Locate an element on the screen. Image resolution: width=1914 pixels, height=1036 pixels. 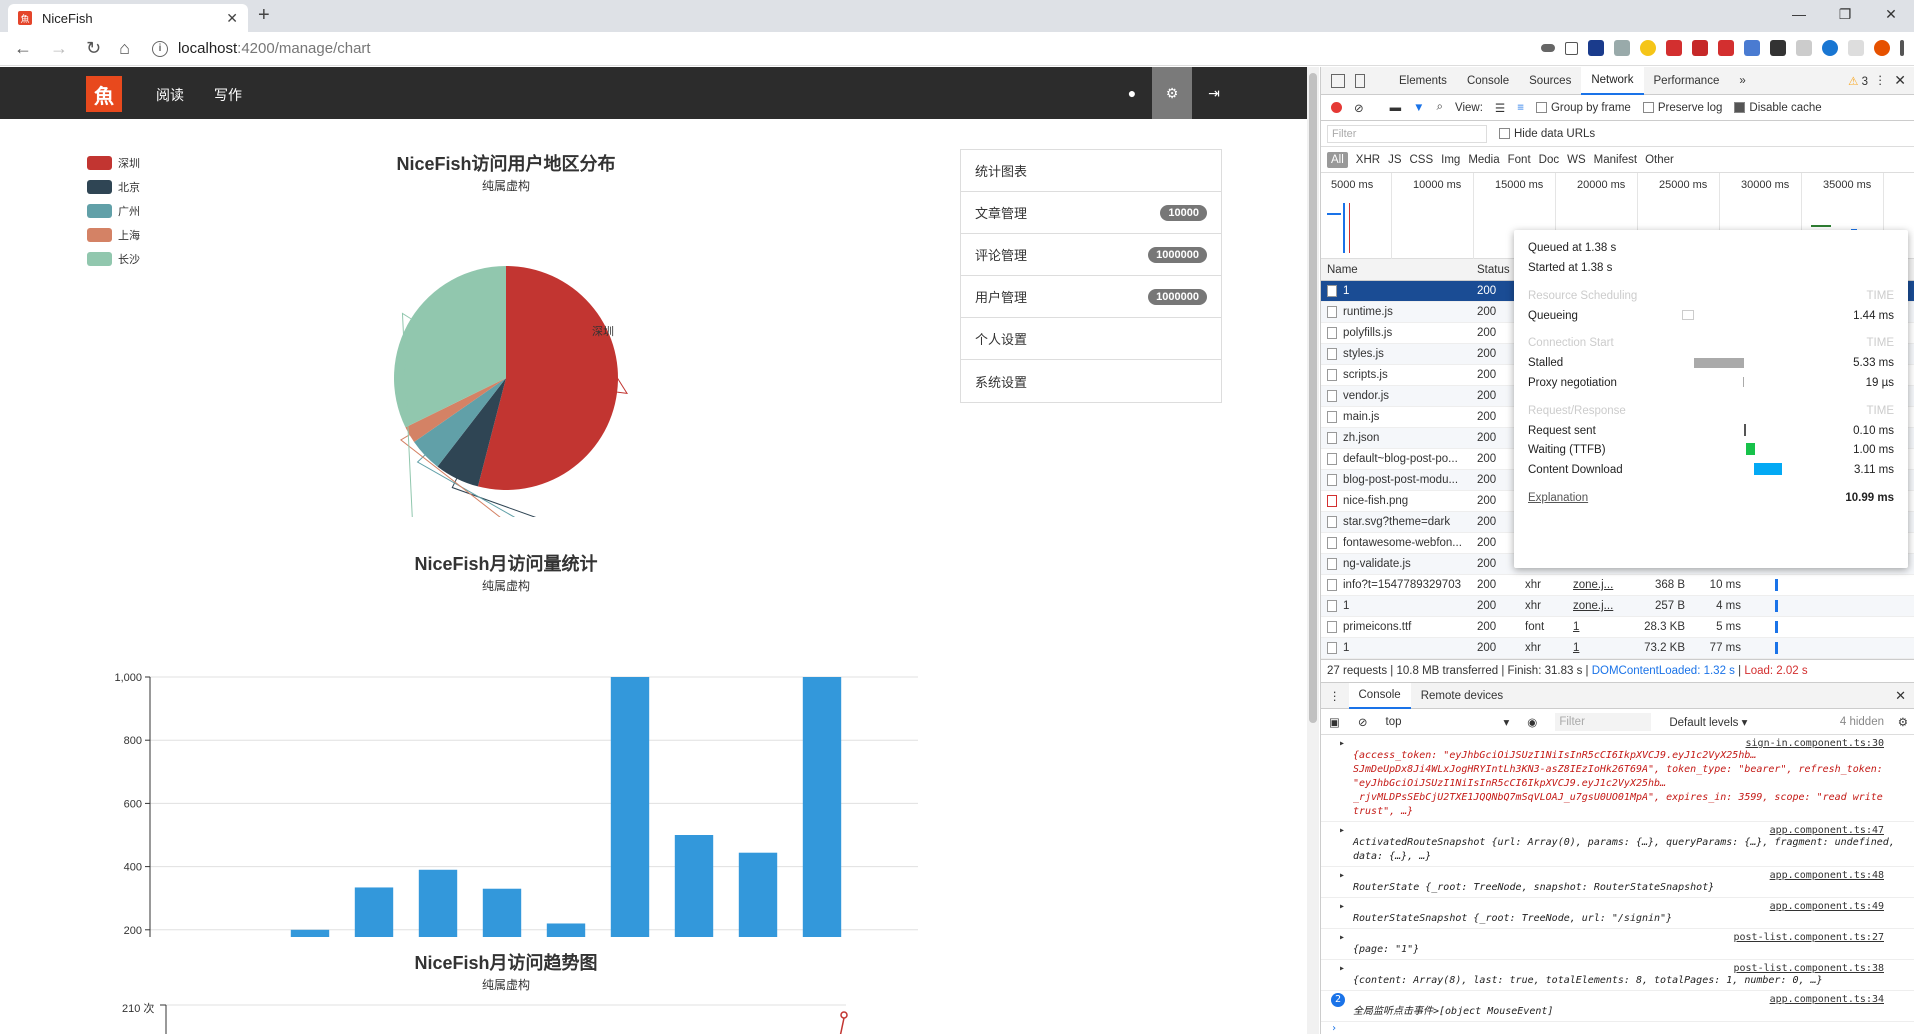
restore-icon: ❐ is located at coordinates (1845, 13).